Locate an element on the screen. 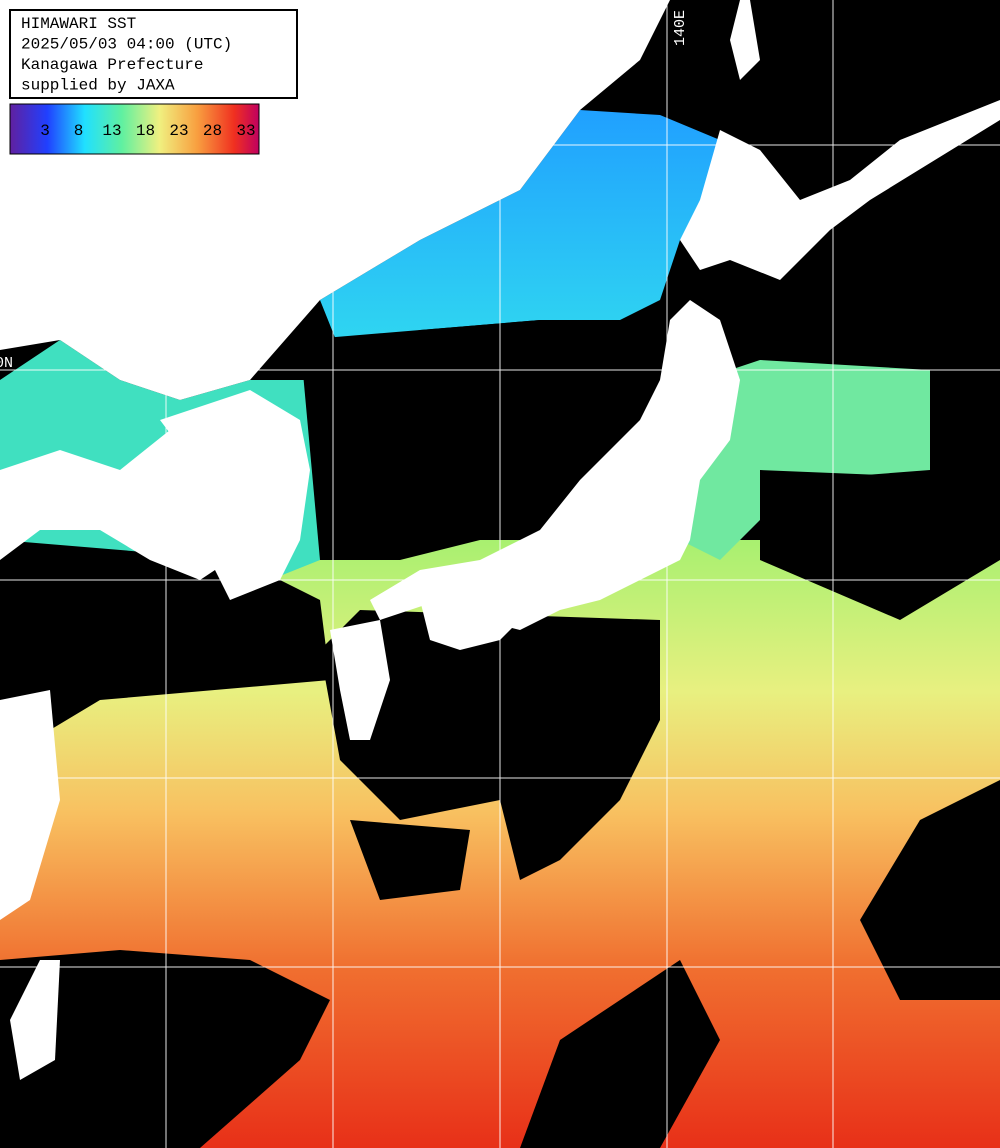 This screenshot has width=1000, height=1148. colorbar-tick-label: 23 is located at coordinates (178, 131).